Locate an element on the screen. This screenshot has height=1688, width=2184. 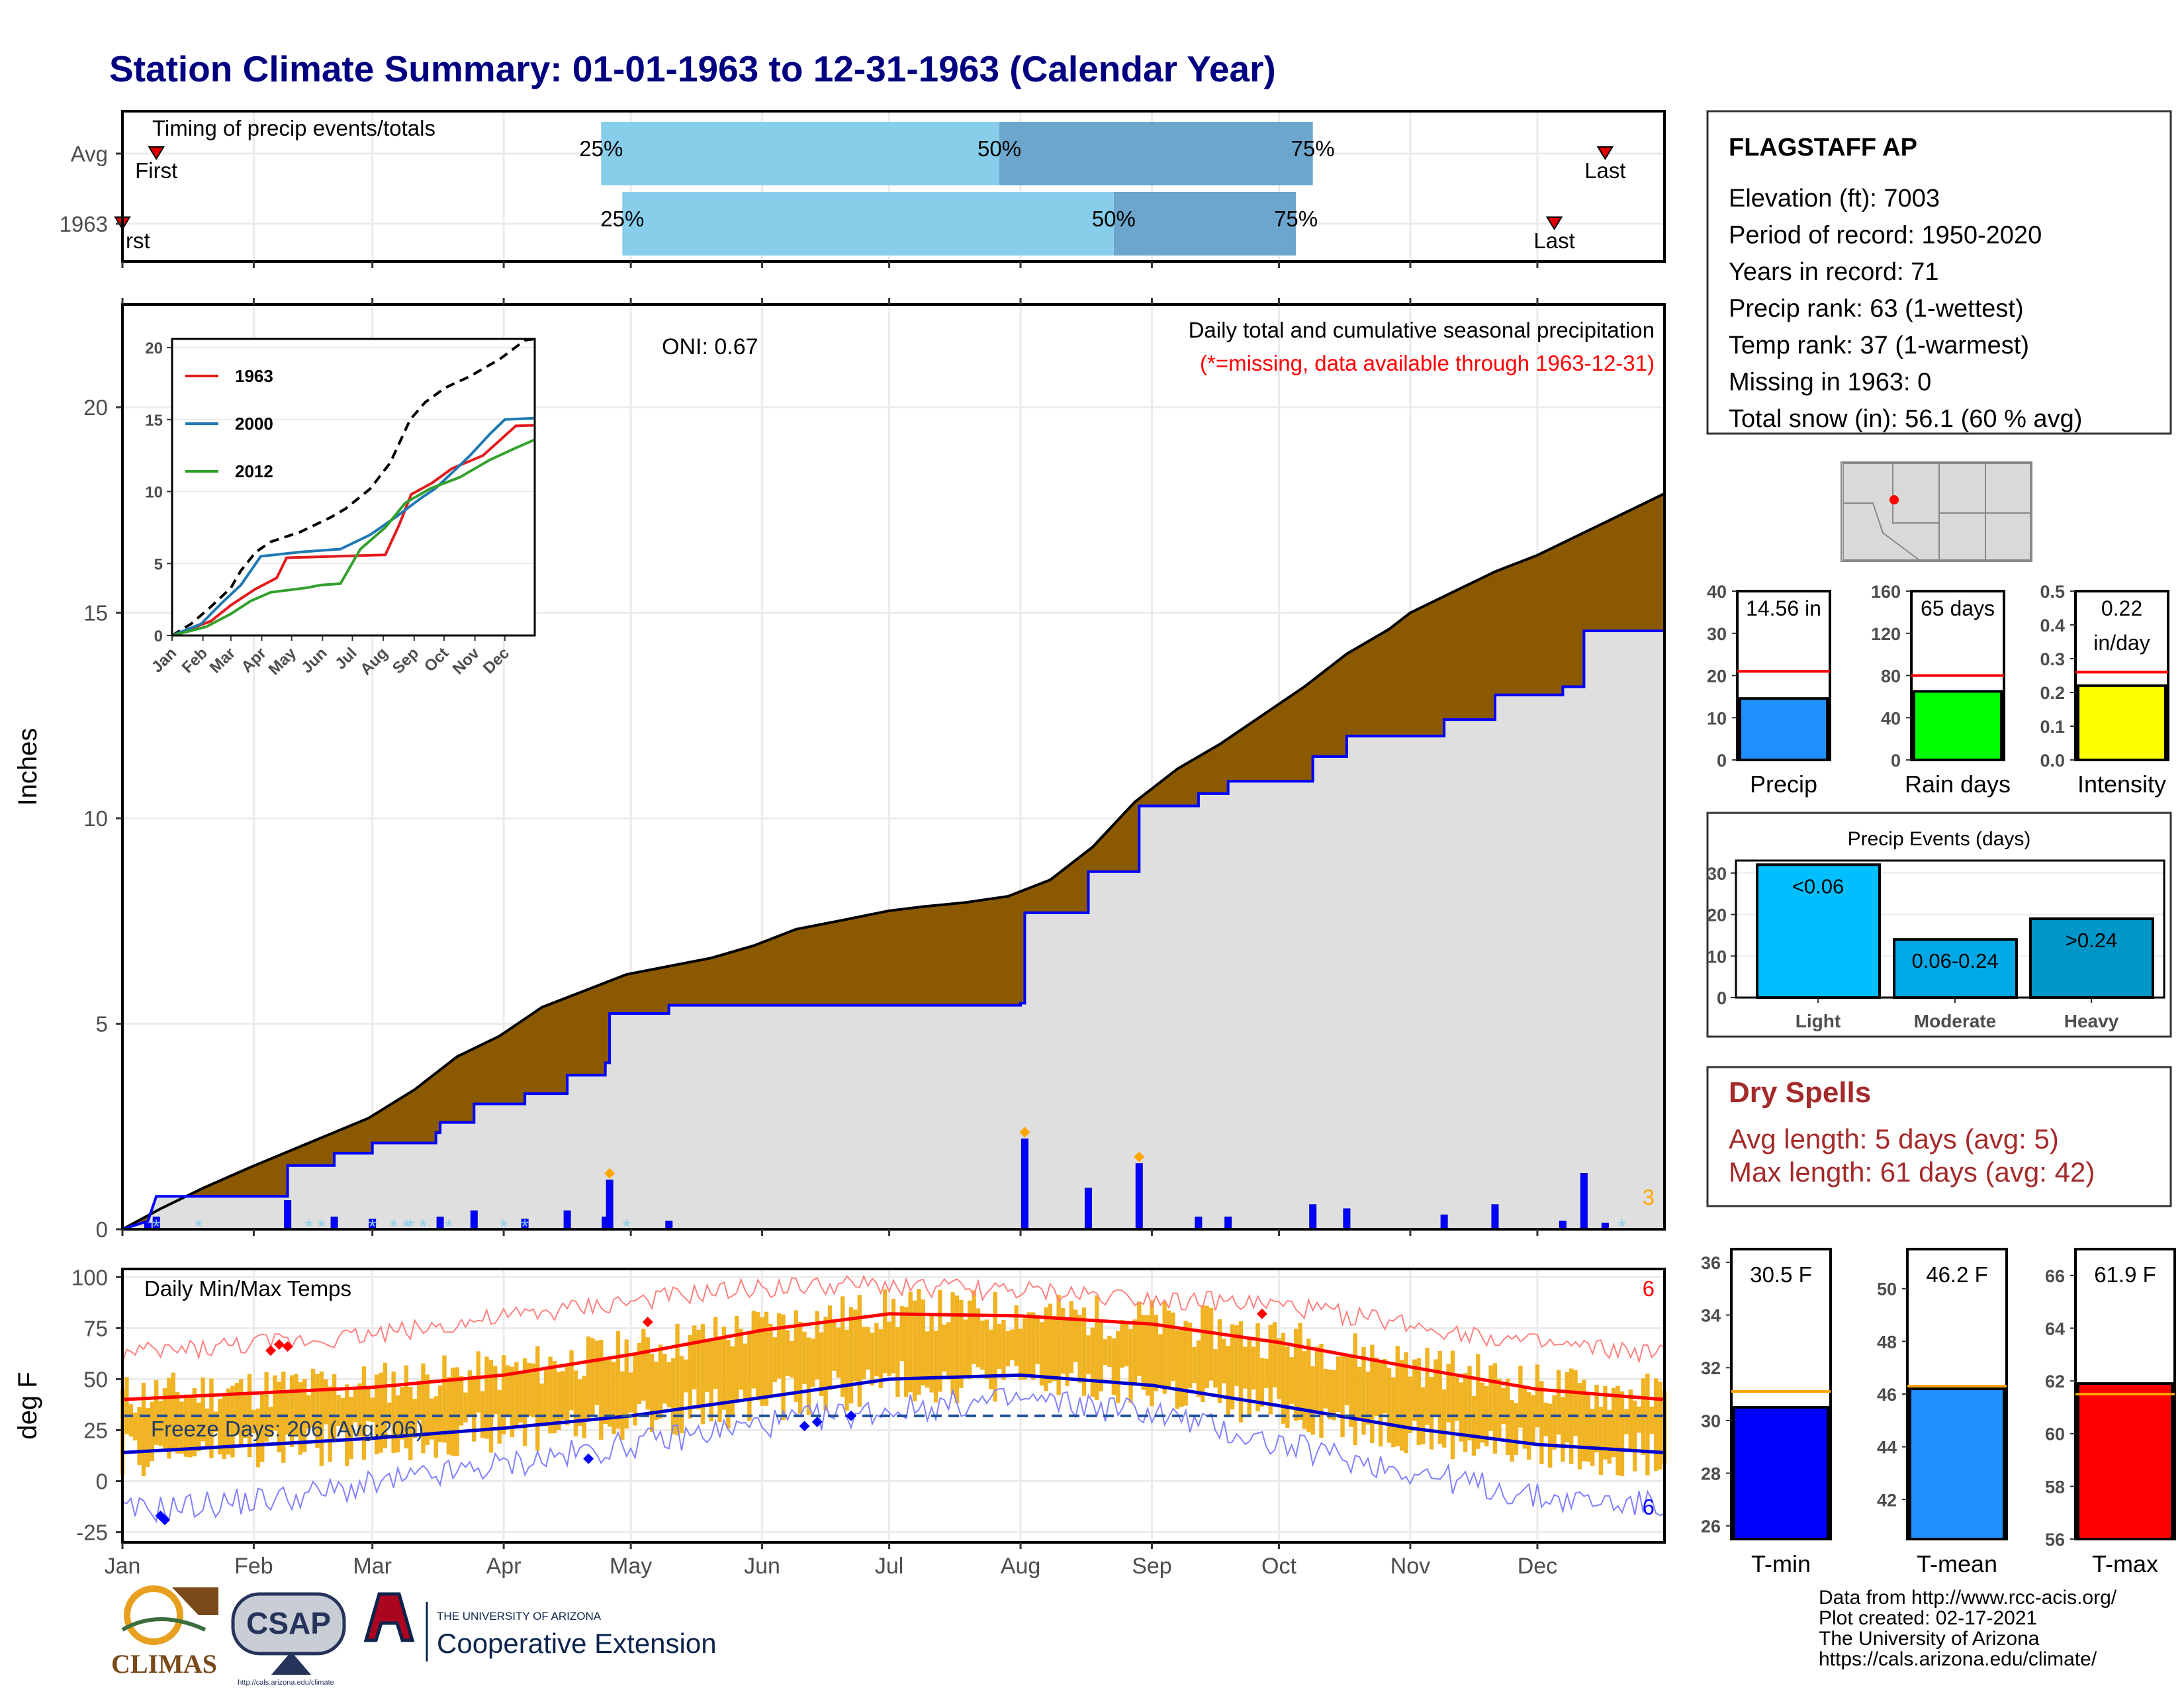
precip-stat-y-tick-label: 0.4 is located at coordinates (2052, 625).